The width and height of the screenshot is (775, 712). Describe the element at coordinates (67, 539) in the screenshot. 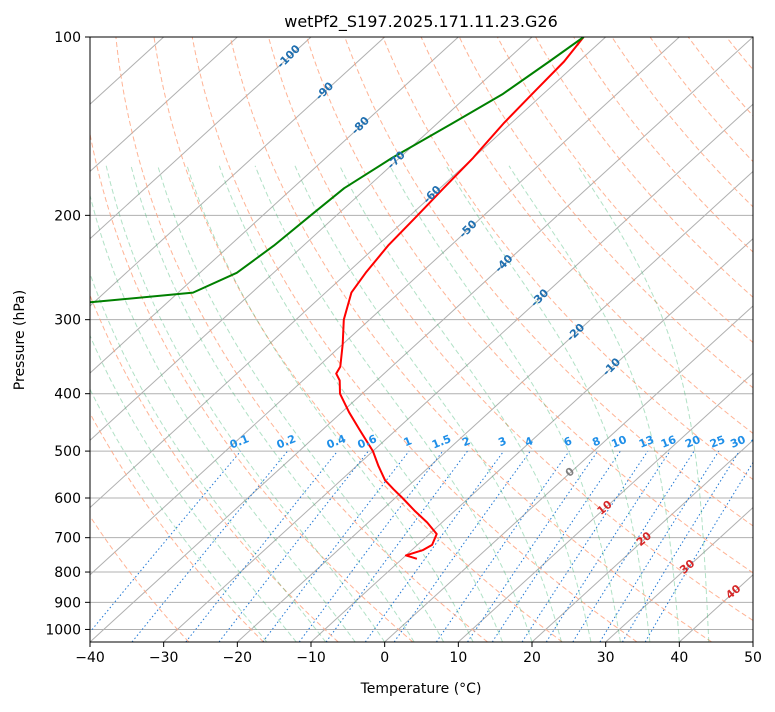

I see `y-tick-label: 700` at that location.